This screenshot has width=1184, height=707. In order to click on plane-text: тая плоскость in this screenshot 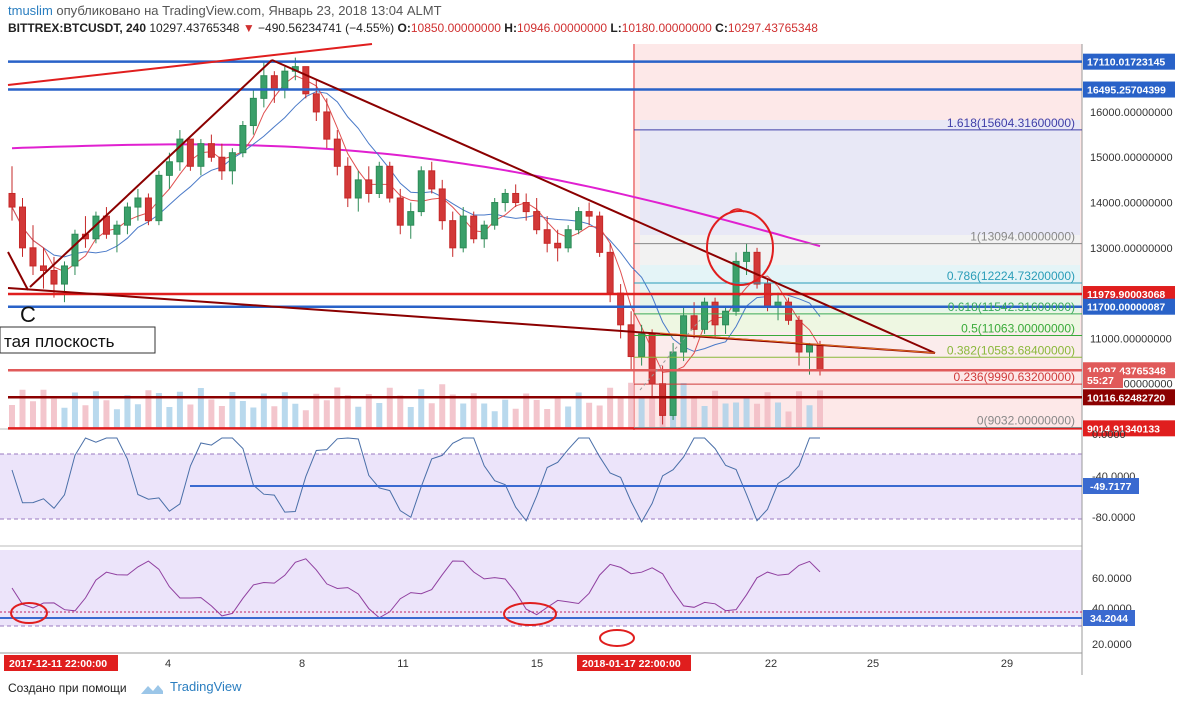, I will do `click(59, 341)`.